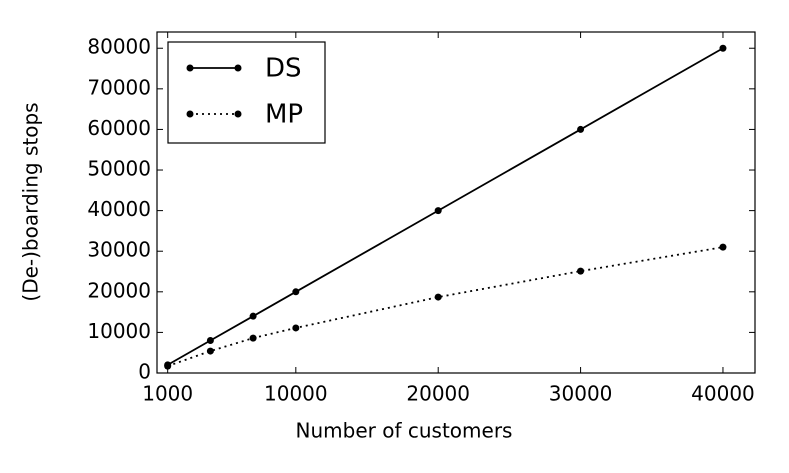 This screenshot has width=789, height=473. Describe the element at coordinates (144, 372) in the screenshot. I see `y-tick-label: 0` at that location.